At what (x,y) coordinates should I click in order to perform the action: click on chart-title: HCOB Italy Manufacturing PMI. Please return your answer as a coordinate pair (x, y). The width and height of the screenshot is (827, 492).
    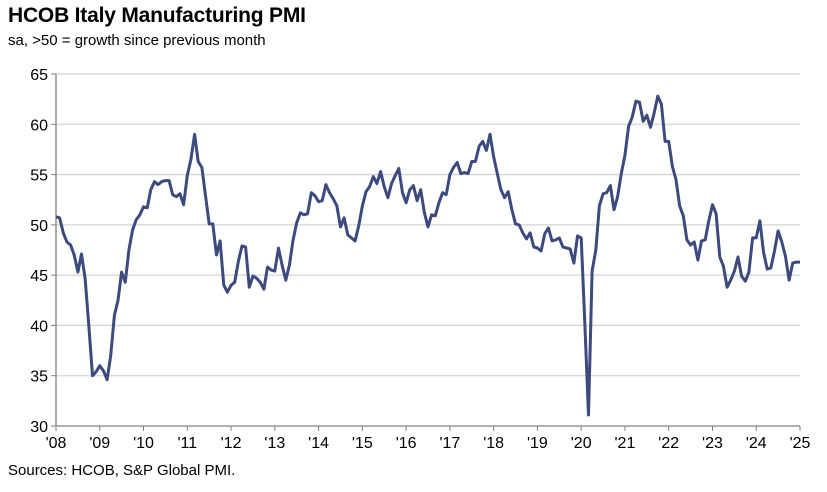
    Looking at the image, I should click on (157, 15).